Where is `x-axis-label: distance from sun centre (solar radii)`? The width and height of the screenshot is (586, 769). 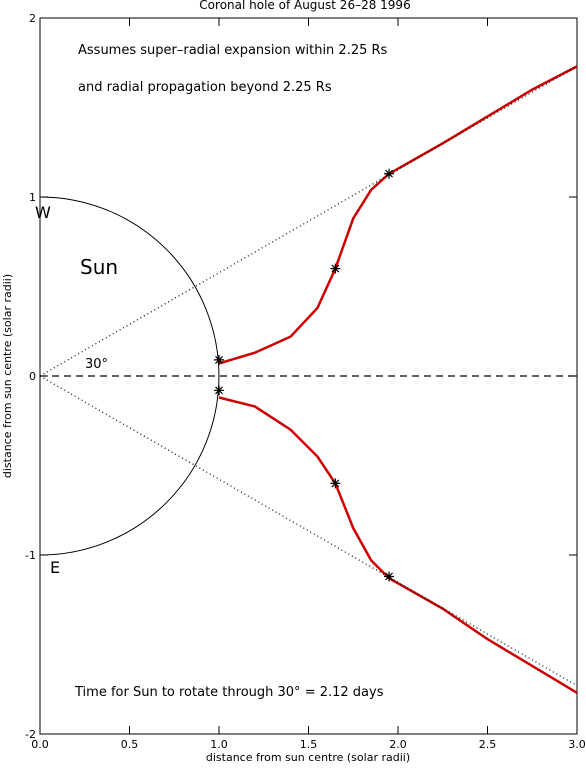 x-axis-label: distance from sun centre (solar radii) is located at coordinates (308, 757).